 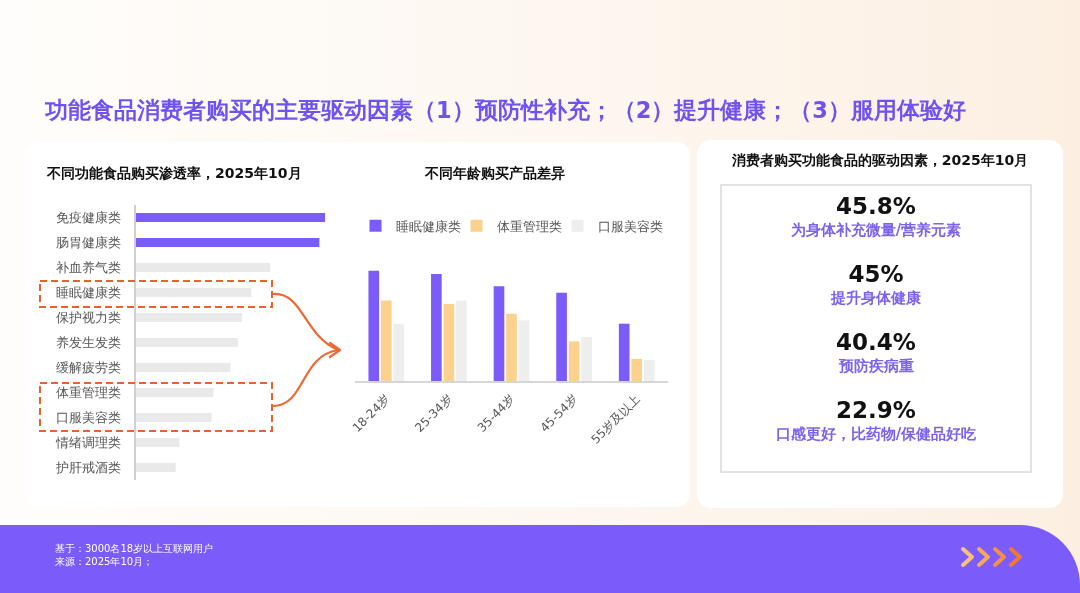 What do you see at coordinates (89, 418) in the screenshot?
I see `y-tick-label: 口服美容类` at bounding box center [89, 418].